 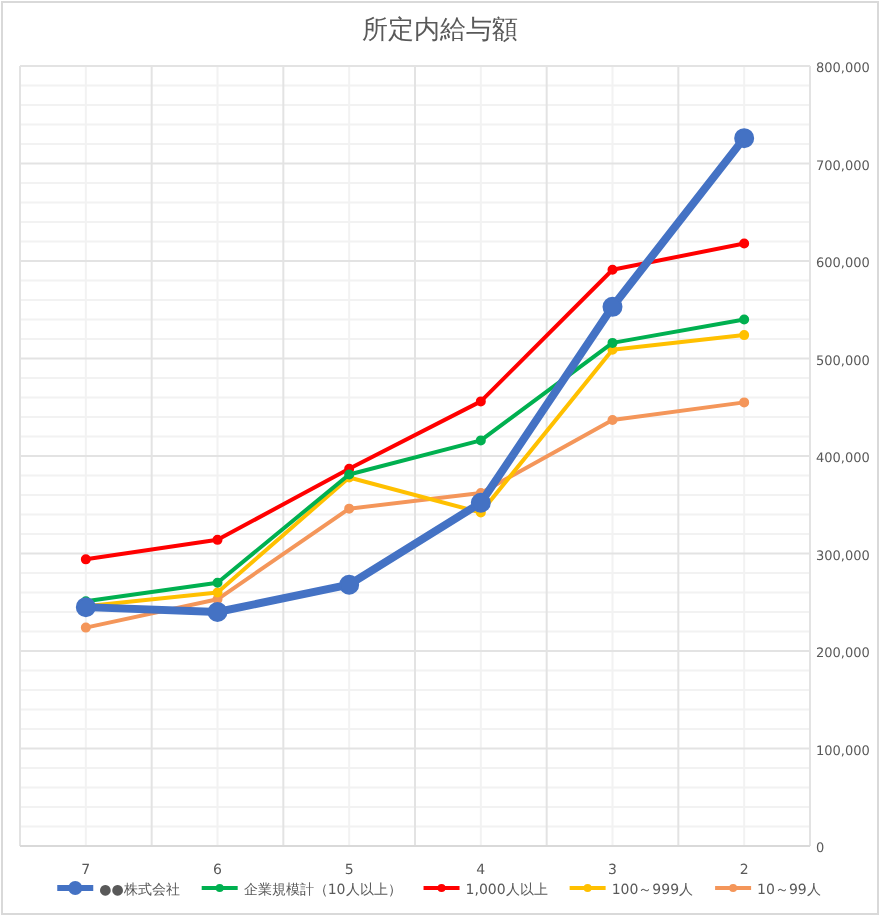 I want to click on title: 所定内給与額, so click(x=440, y=31).